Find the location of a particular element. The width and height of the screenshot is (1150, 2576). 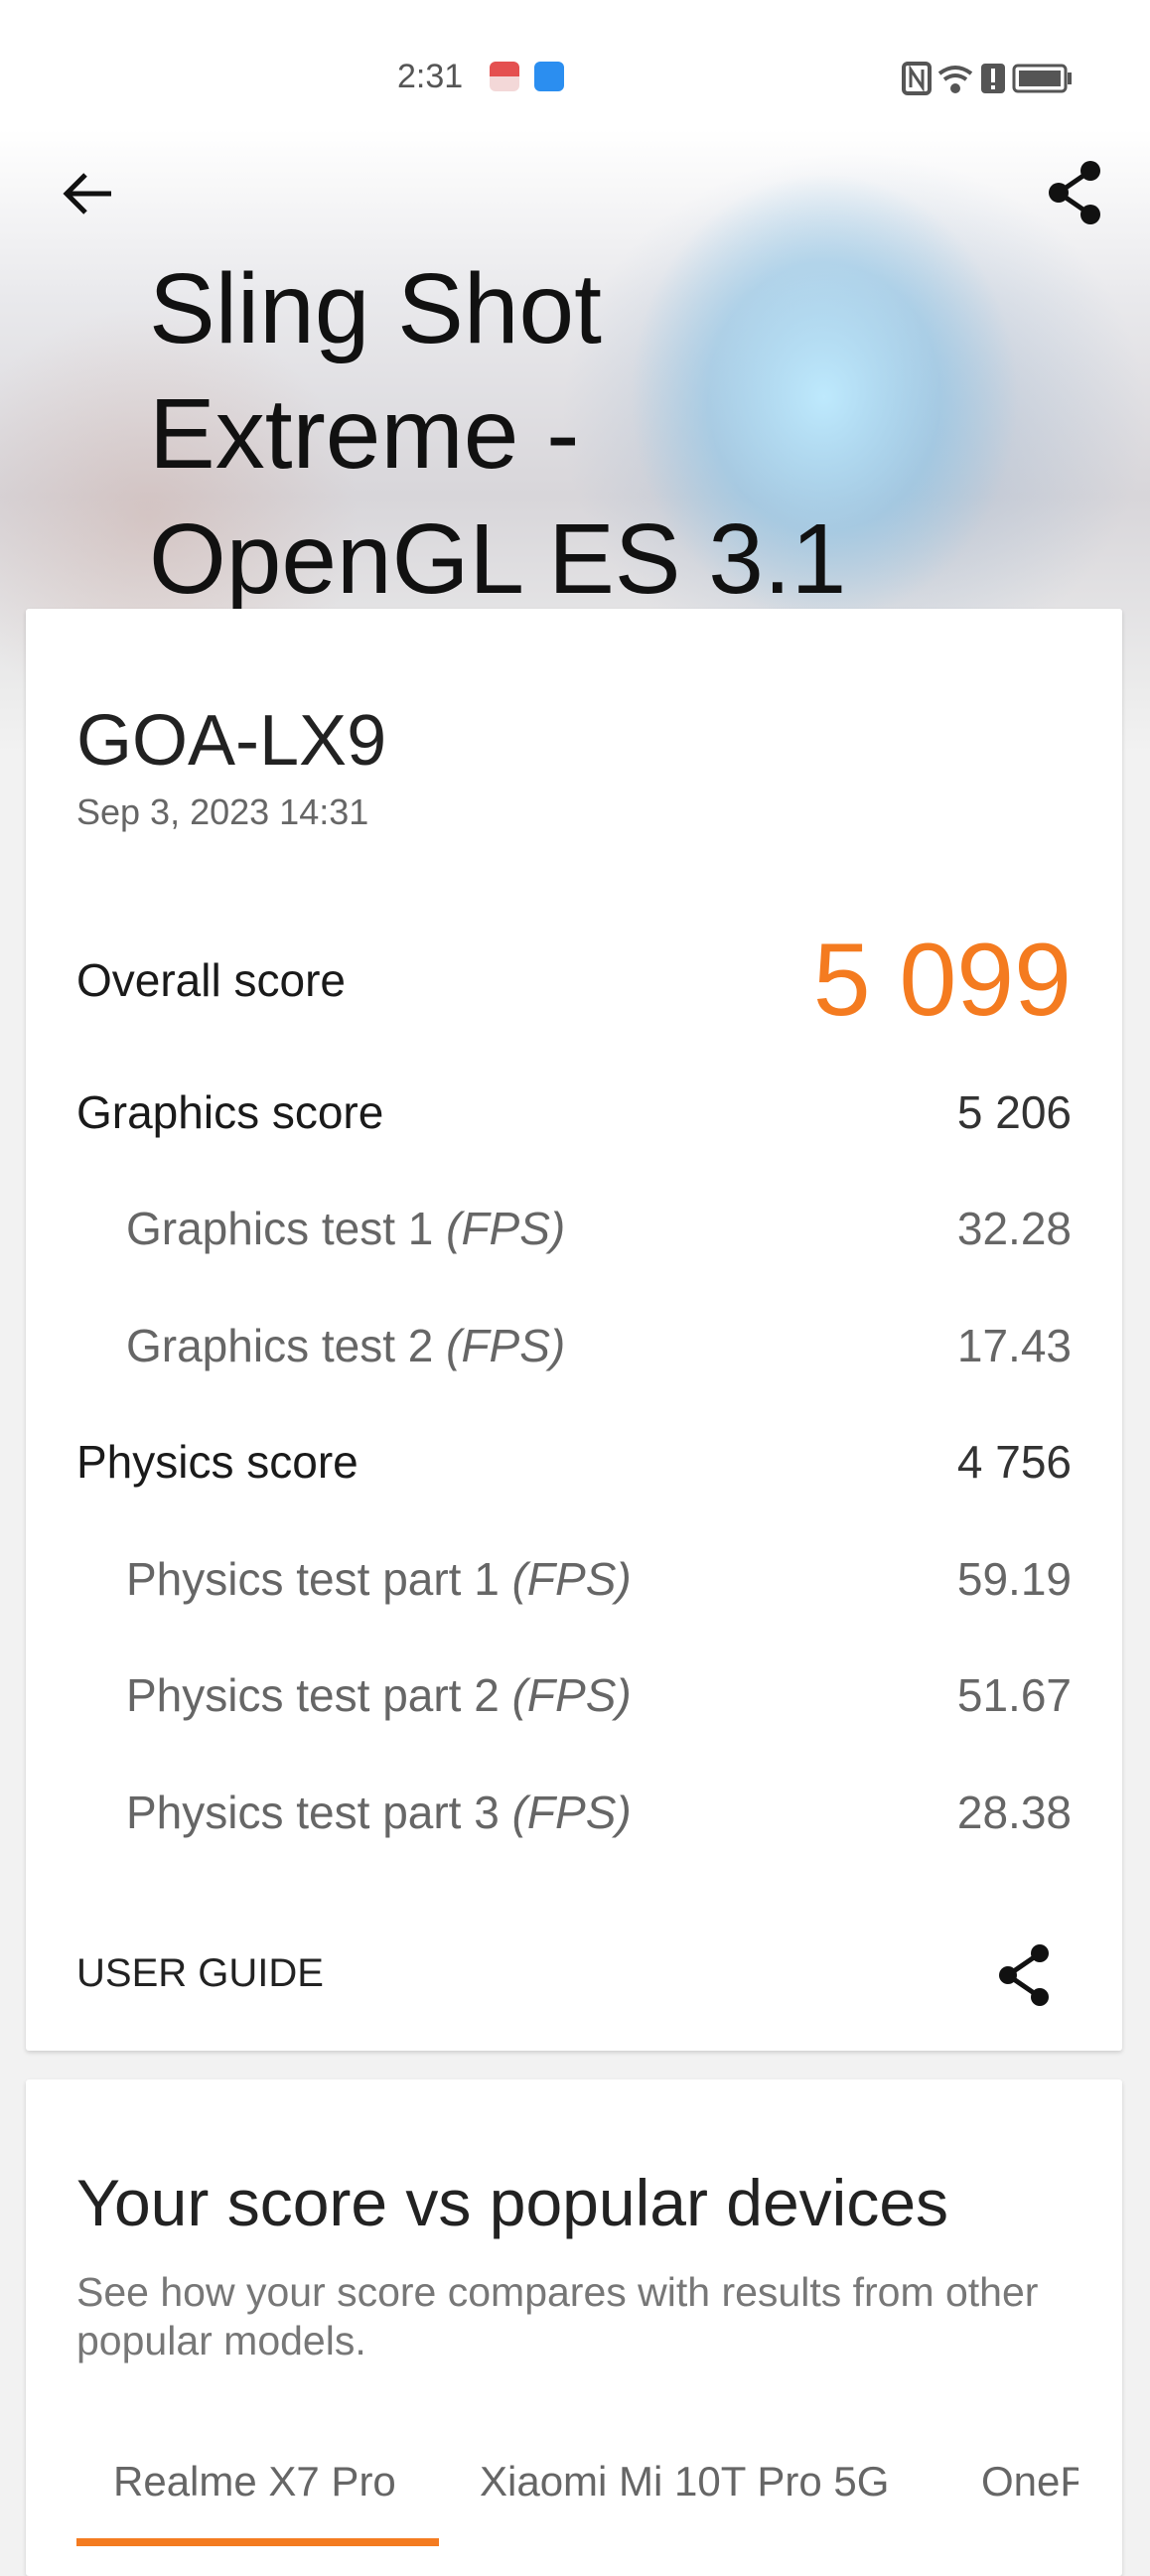

status-bar: 2:31 is located at coordinates (575, 78).